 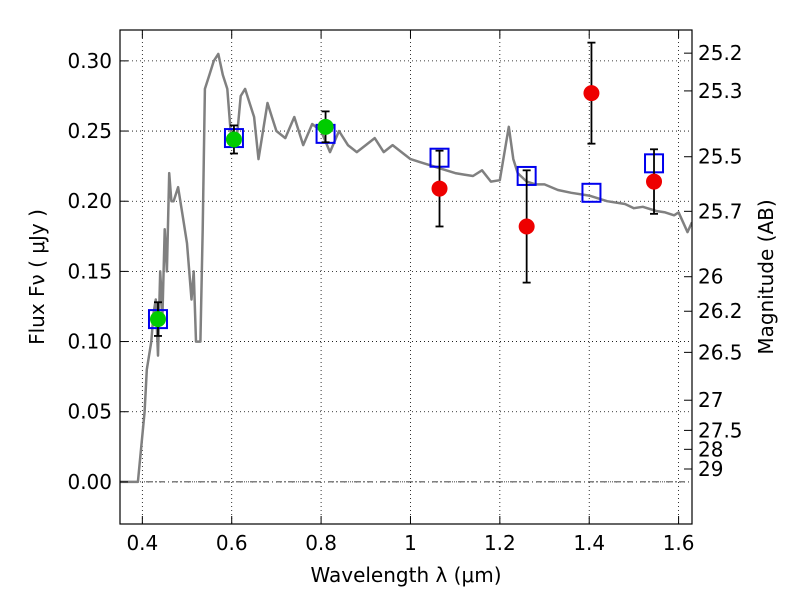 What do you see at coordinates (89, 342) in the screenshot?
I see `y-tick-label: 0.10` at bounding box center [89, 342].